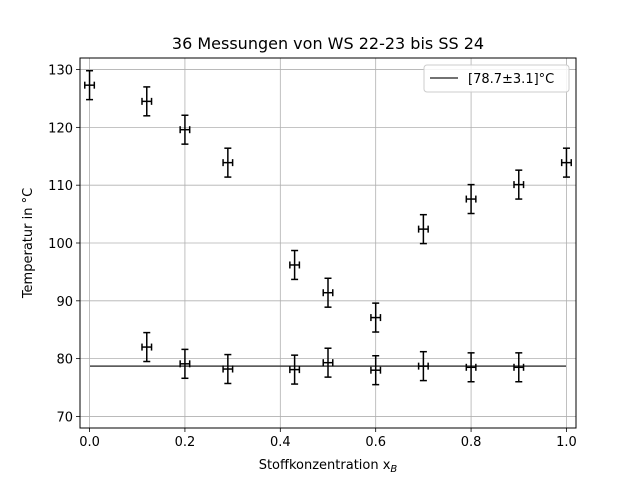  I want to click on y-tick-label: 70, so click(64, 417).